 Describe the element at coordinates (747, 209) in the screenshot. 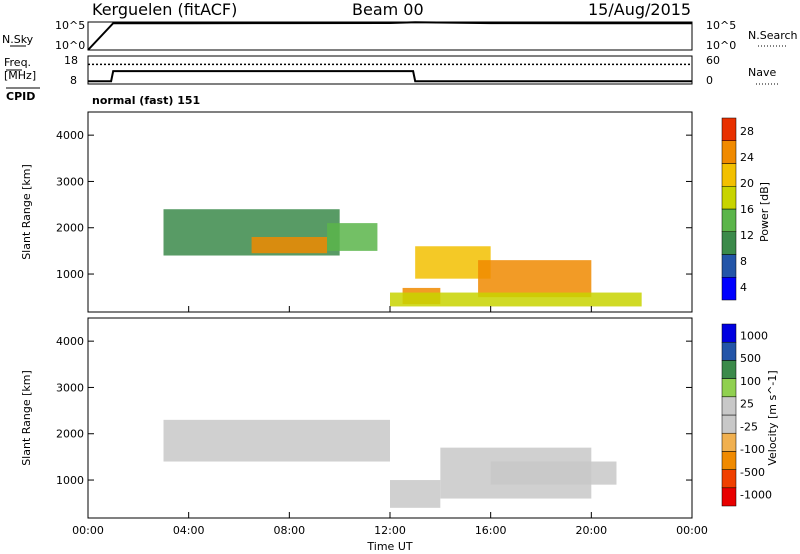

I see `colorbar-tick-label: 16` at that location.